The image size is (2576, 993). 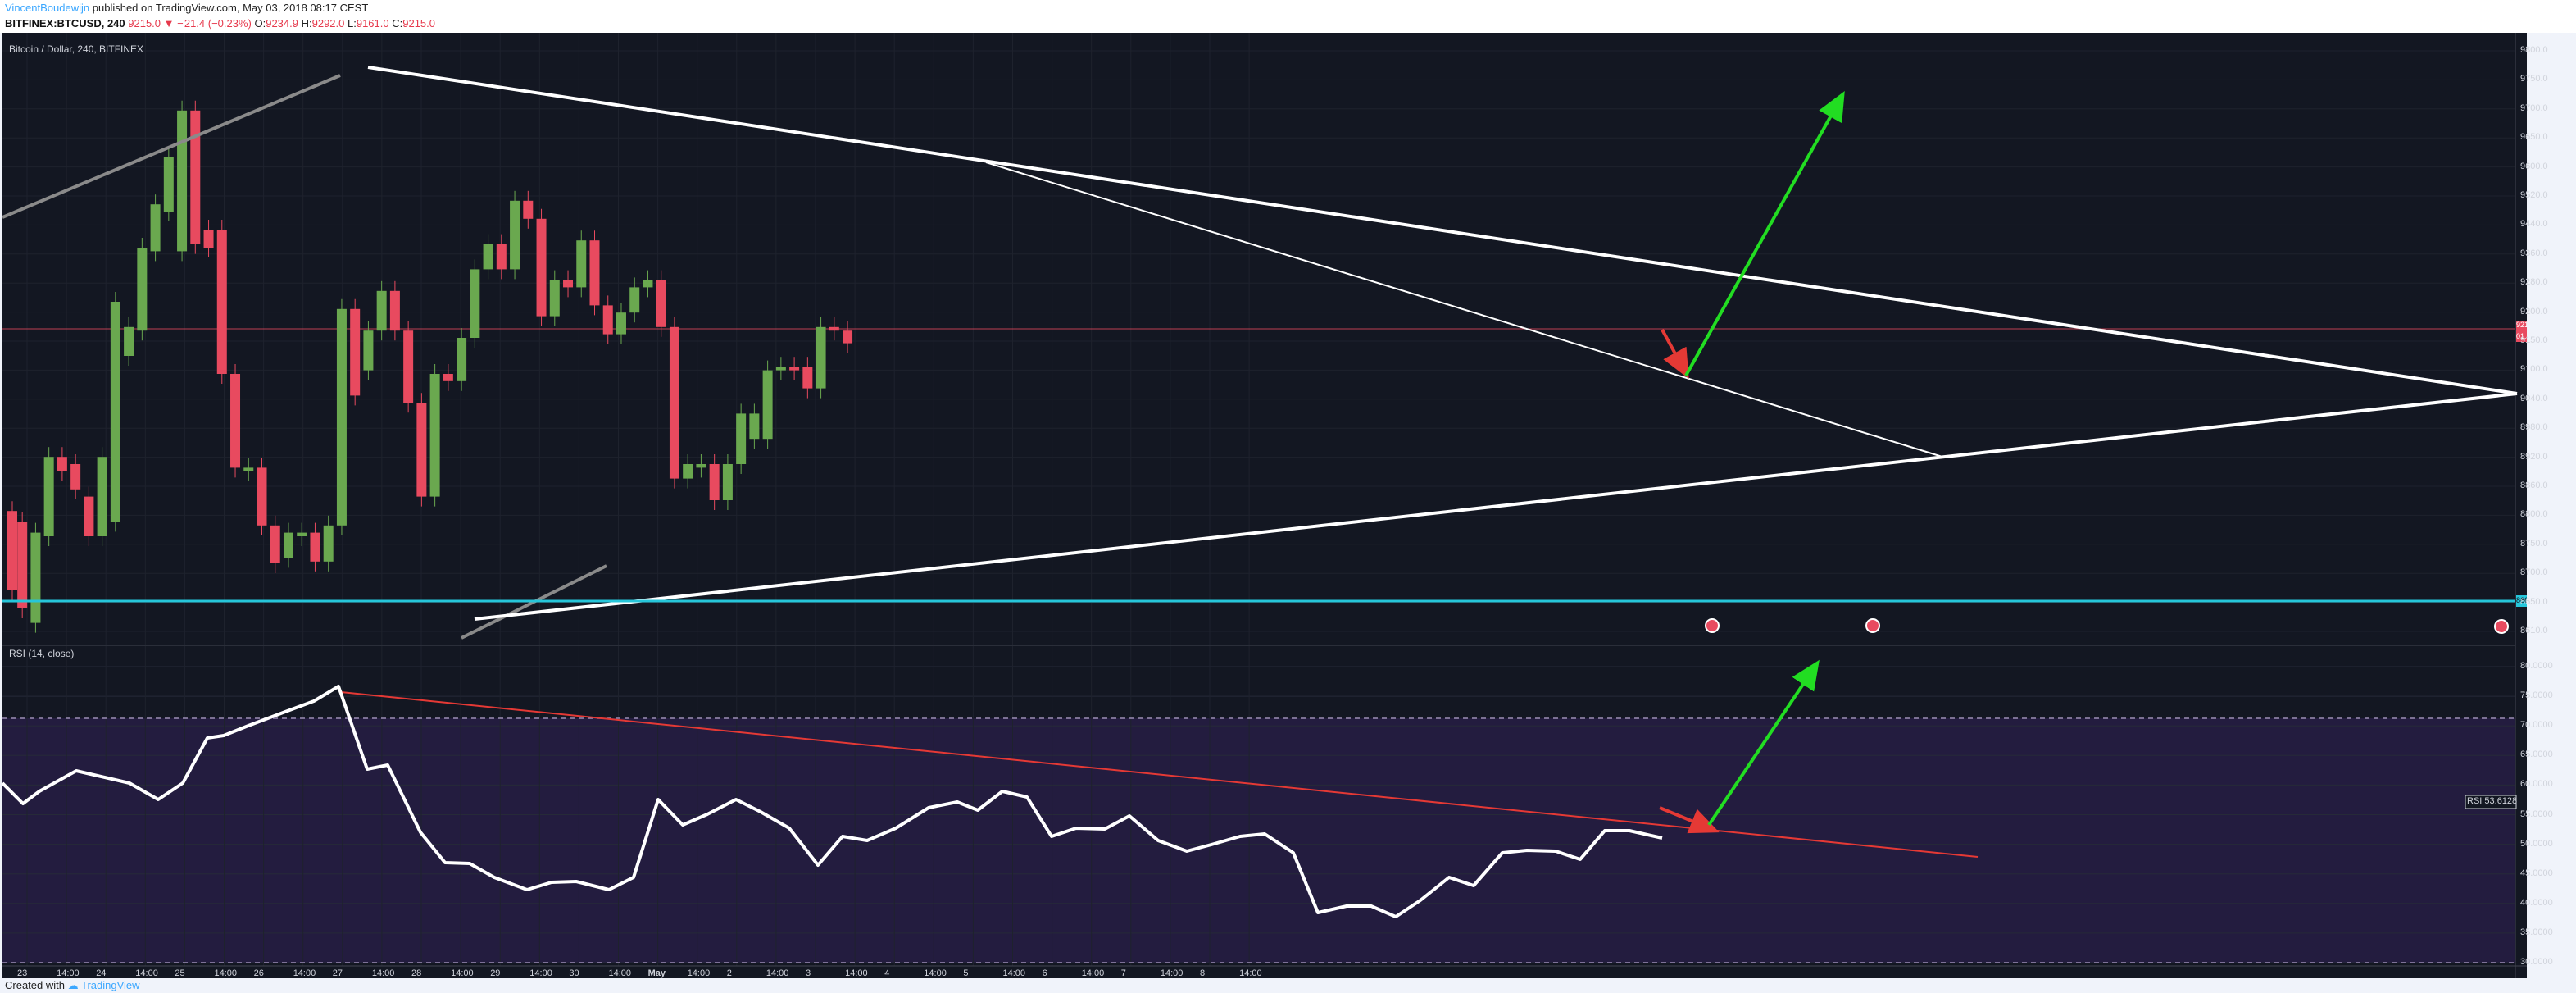 I want to click on price-axis-label: 8800.0, so click(x=2534, y=514).